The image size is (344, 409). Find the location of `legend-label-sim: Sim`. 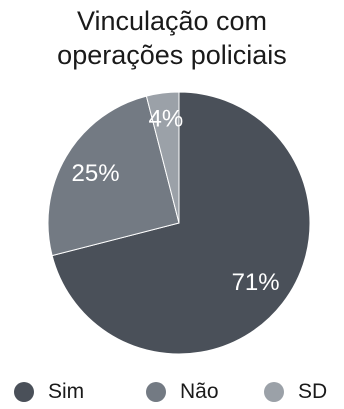

legend-label-sim: Sim is located at coordinates (66, 391).